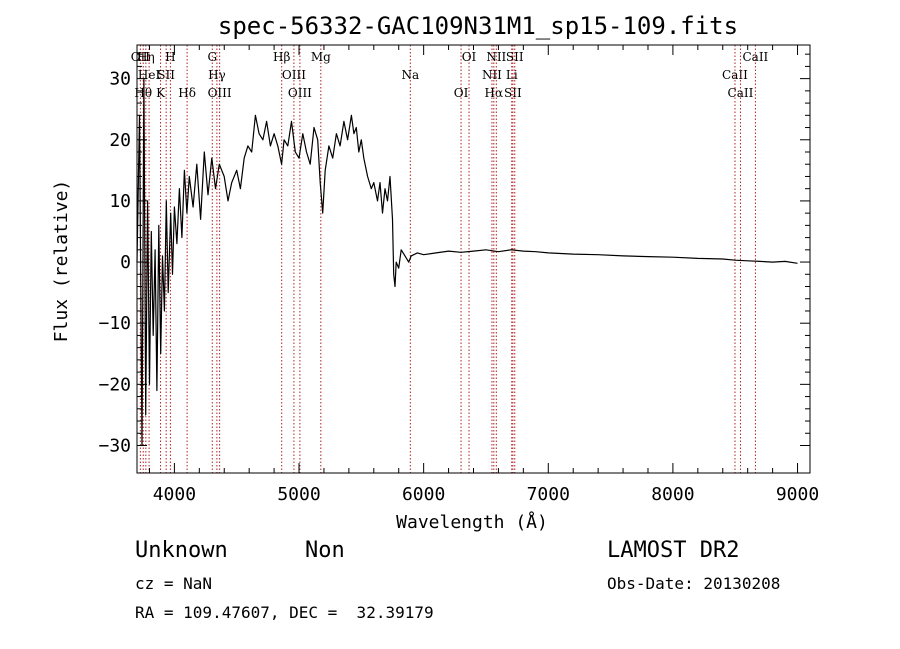 Image resolution: width=900 pixels, height=649 pixels. What do you see at coordinates (298, 494) in the screenshot?
I see `x-tick-label: 5000` at bounding box center [298, 494].